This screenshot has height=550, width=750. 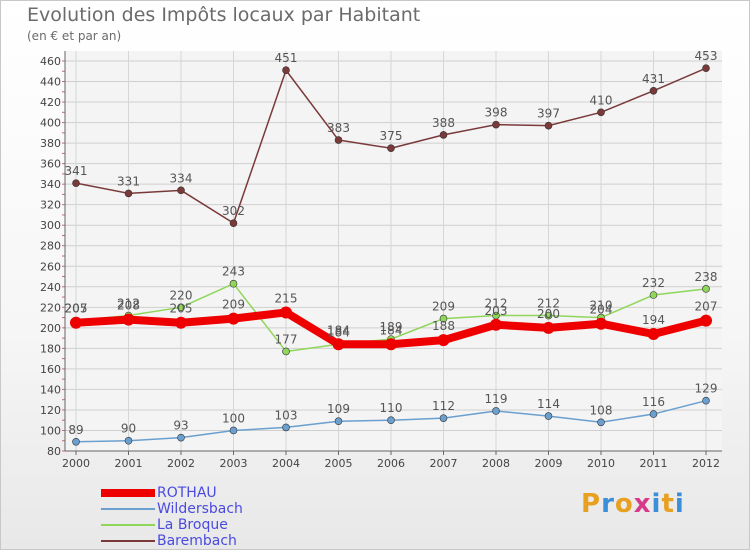 What do you see at coordinates (706, 307) in the screenshot?
I see `data-label-rothau: 207` at bounding box center [706, 307].